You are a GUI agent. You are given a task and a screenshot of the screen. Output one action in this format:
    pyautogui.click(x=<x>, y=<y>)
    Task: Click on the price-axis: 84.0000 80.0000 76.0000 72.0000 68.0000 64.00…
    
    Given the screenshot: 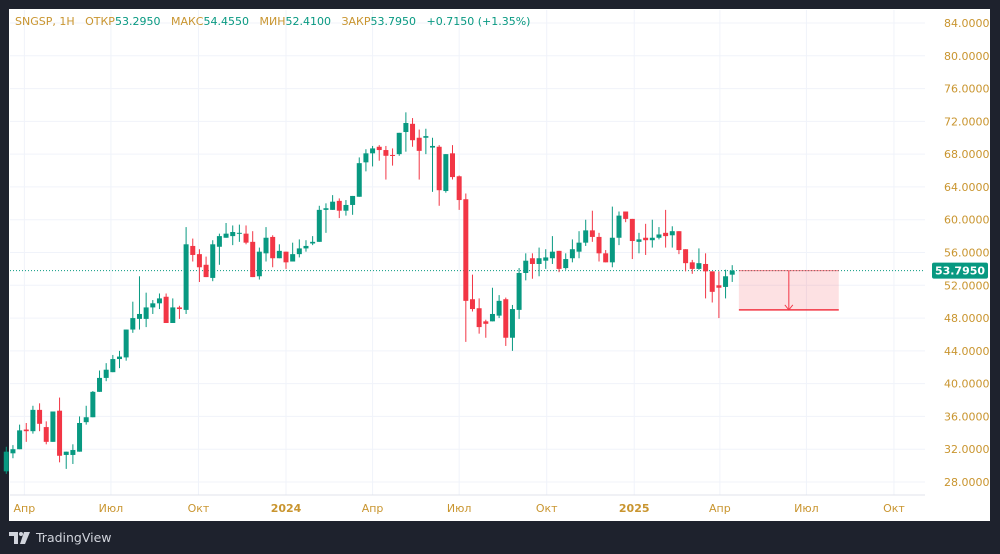 What is the action you would take?
    pyautogui.click(x=967, y=253)
    